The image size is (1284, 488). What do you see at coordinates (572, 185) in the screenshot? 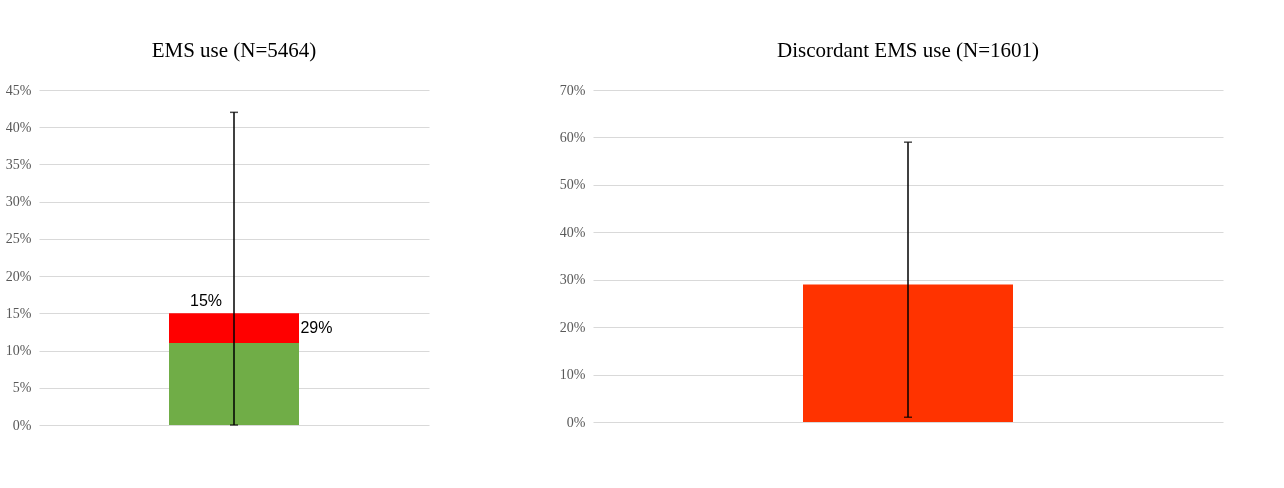
I see `y-tick-label: 50%` at bounding box center [572, 185].